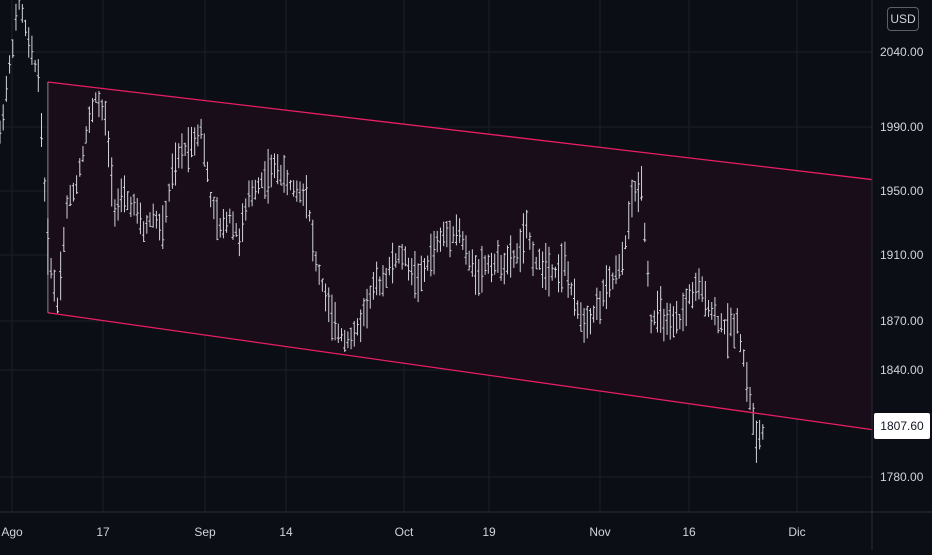  What do you see at coordinates (903, 19) in the screenshot?
I see `currency-badge: USD` at bounding box center [903, 19].